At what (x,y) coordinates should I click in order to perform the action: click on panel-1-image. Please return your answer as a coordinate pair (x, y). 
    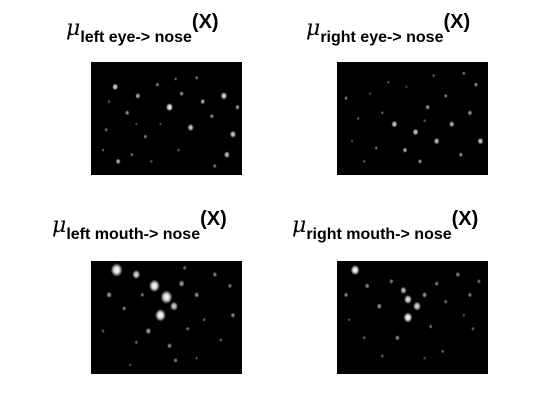
    Looking at the image, I should click on (166, 118).